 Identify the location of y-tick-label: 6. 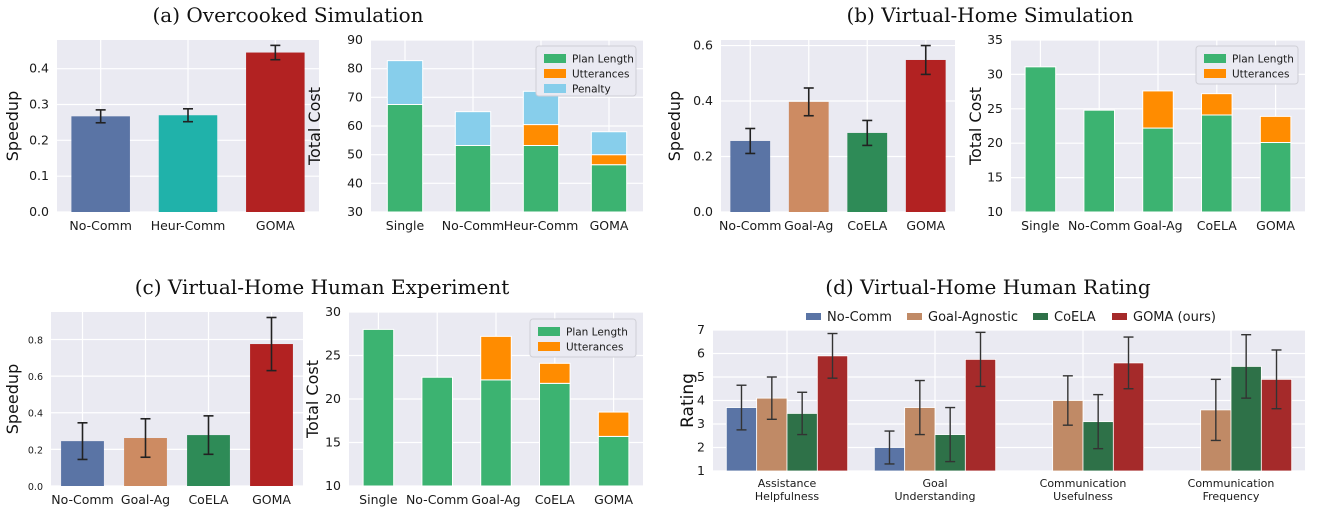
(701, 353).